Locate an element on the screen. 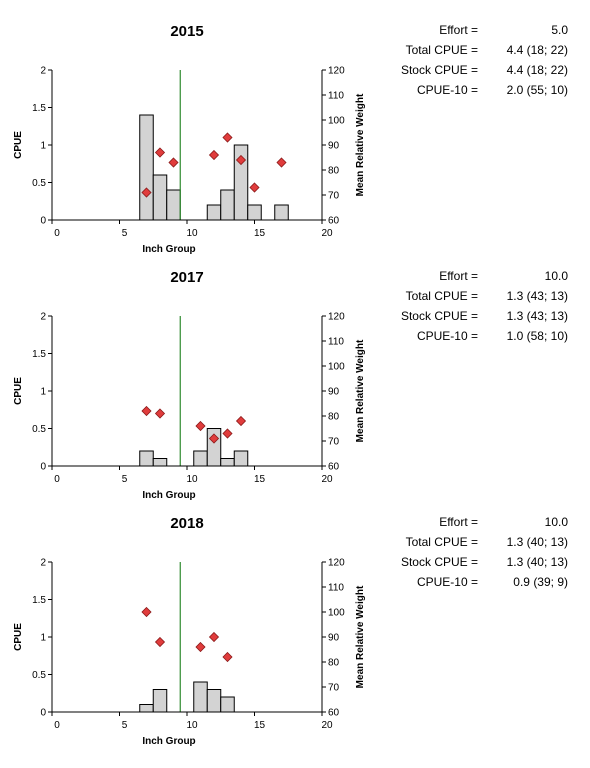 This screenshot has height=768, width=590. stat-row-cpue-10: CPUE-10 = 0.9 (39; 9) is located at coordinates (480, 582).